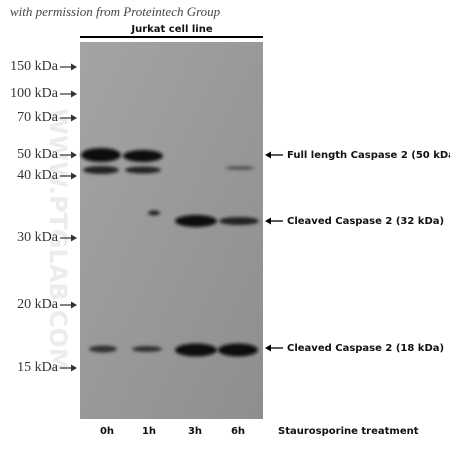 The height and width of the screenshot is (456, 450). Describe the element at coordinates (38, 367) in the screenshot. I see `marker-label: 15 kDa` at that location.